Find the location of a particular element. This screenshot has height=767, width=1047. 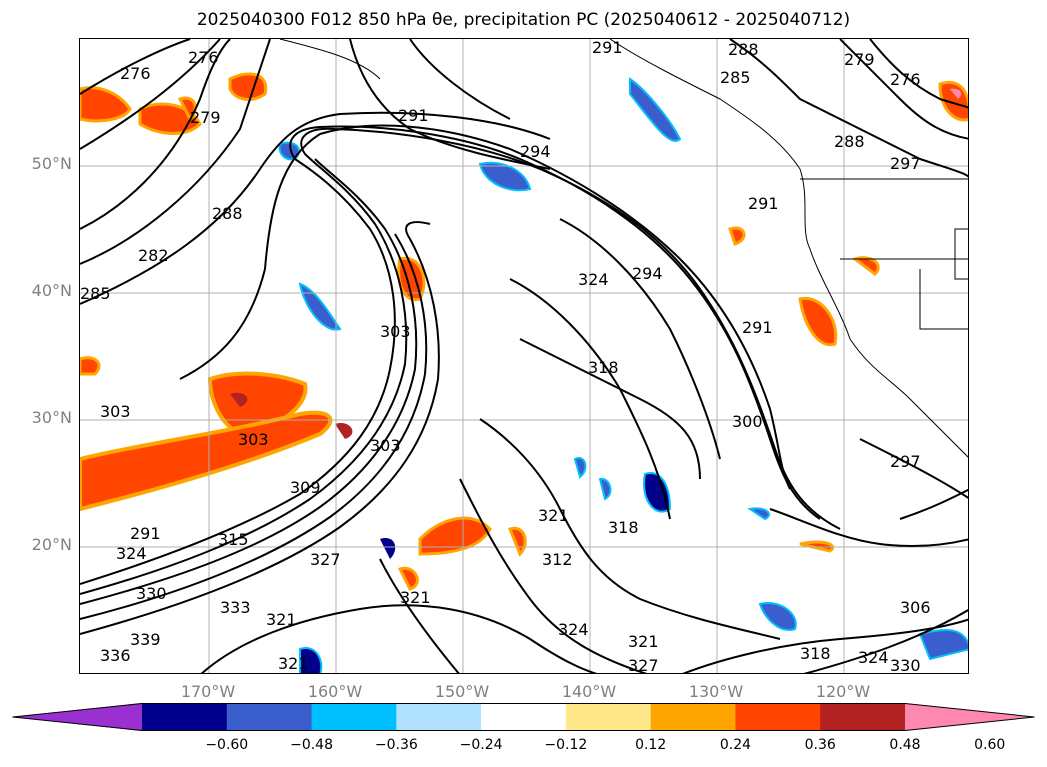

colorbar-tick-label: 0.24 is located at coordinates (735, 745).